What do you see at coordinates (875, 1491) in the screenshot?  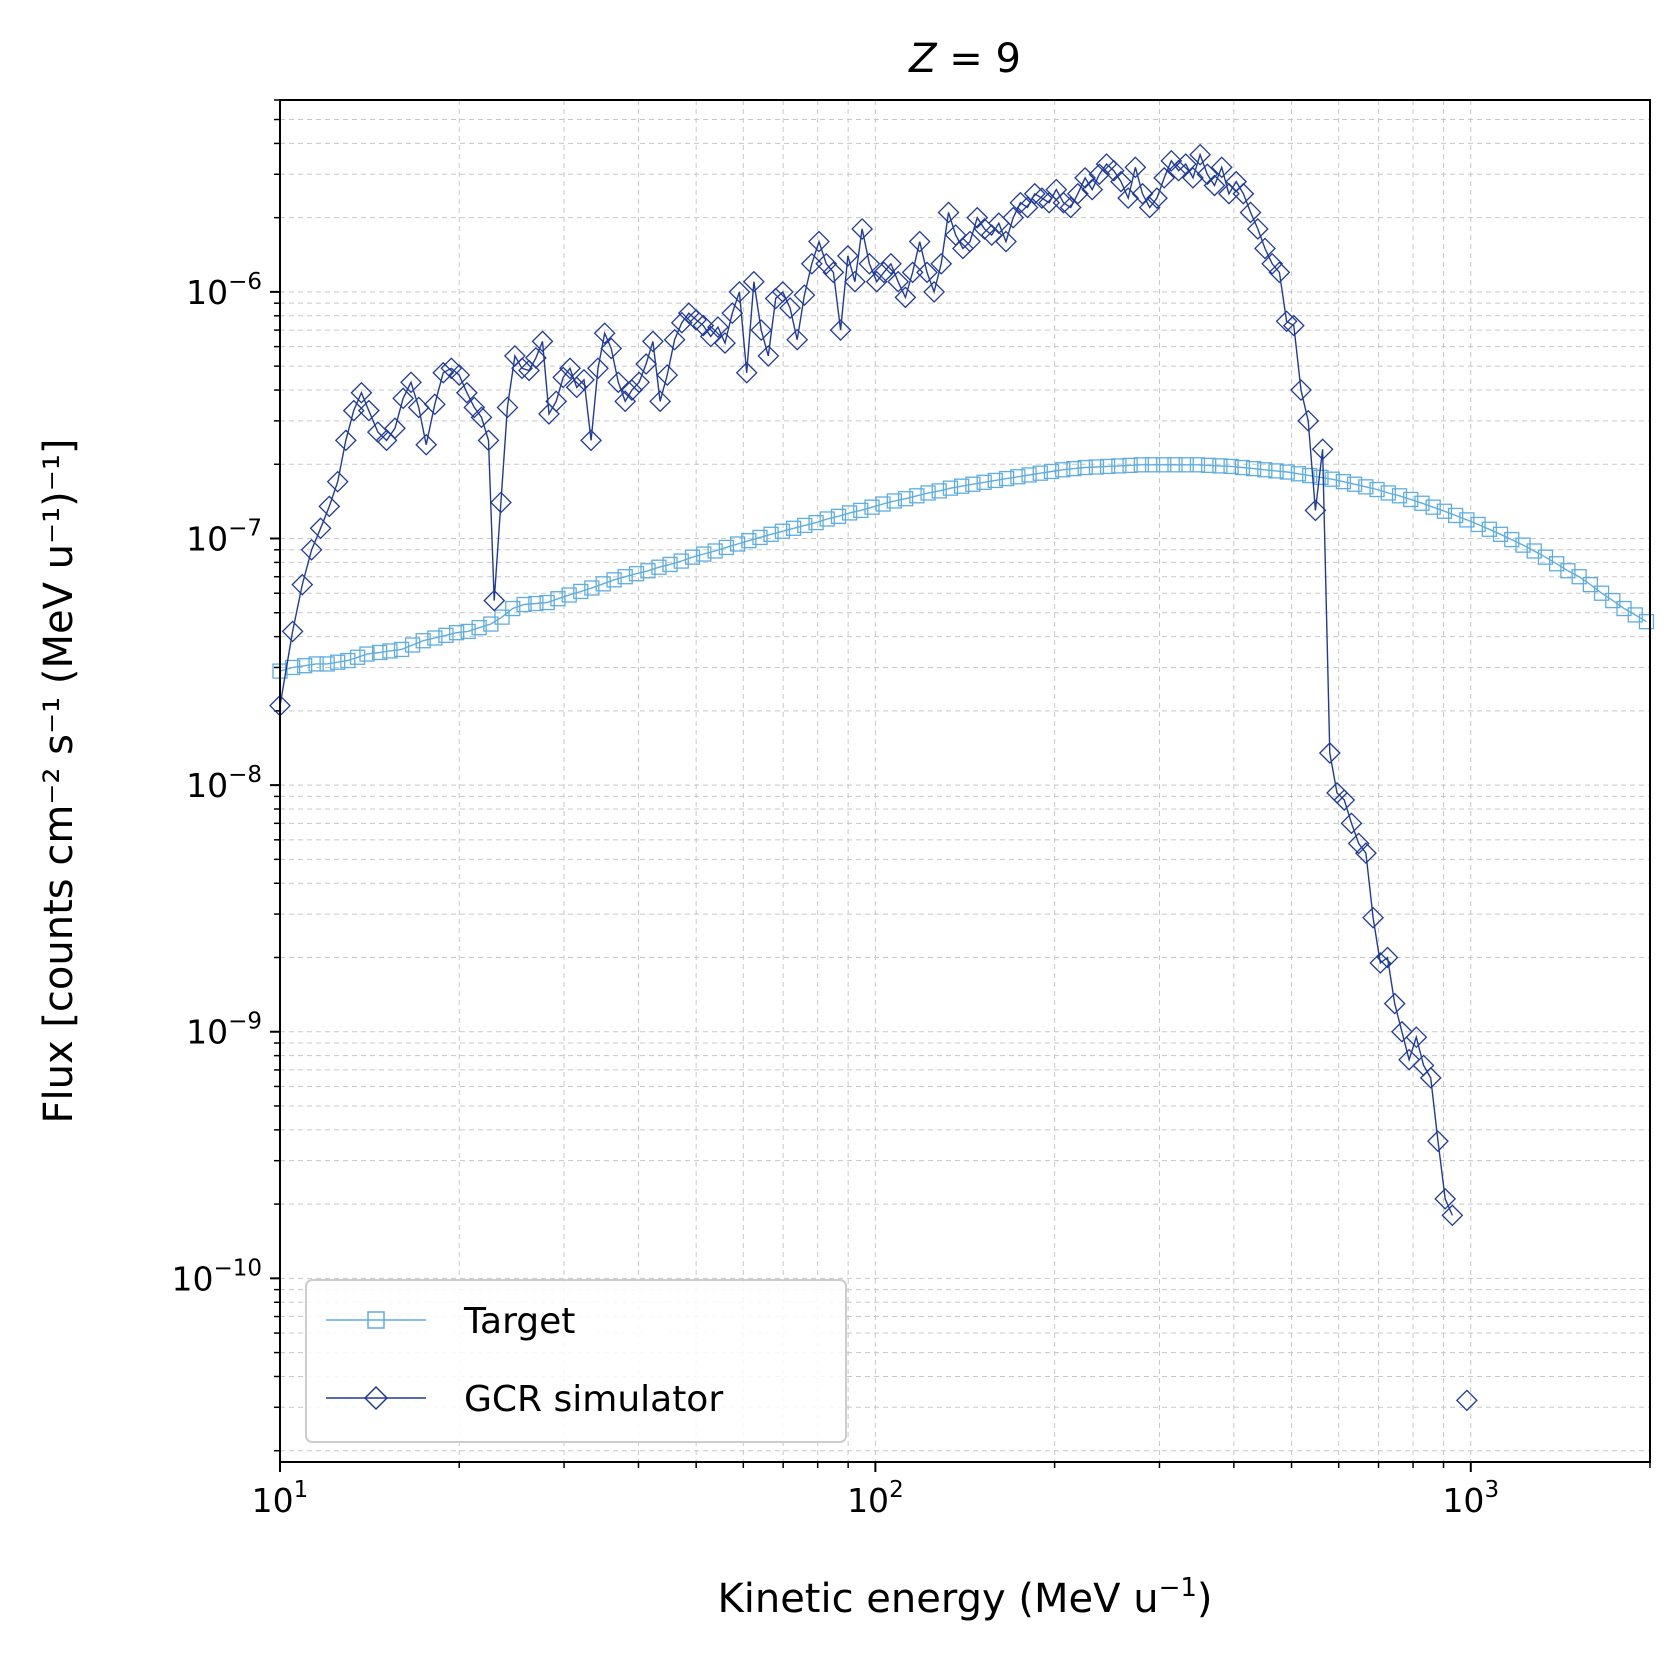 I see `x-axis-ticks: 101 102 103` at bounding box center [875, 1491].